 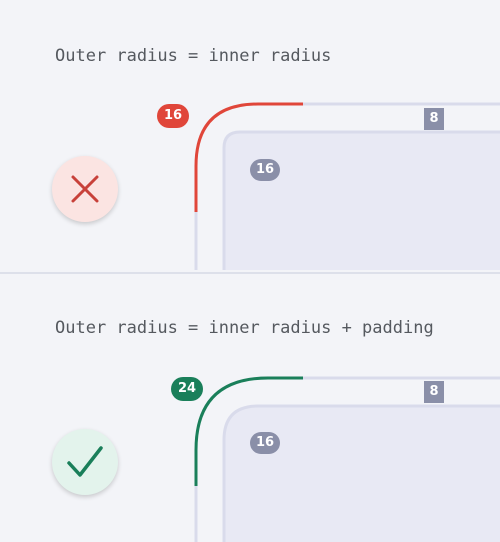 What do you see at coordinates (250, 273) in the screenshot?
I see `divider` at bounding box center [250, 273].